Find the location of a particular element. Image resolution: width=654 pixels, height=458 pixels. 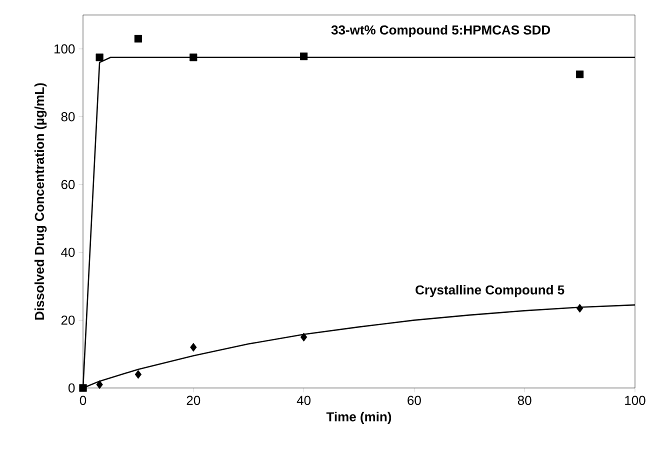

text: 33-wt% Compound 5:HPMCAS SDD is located at coordinates (440, 31).